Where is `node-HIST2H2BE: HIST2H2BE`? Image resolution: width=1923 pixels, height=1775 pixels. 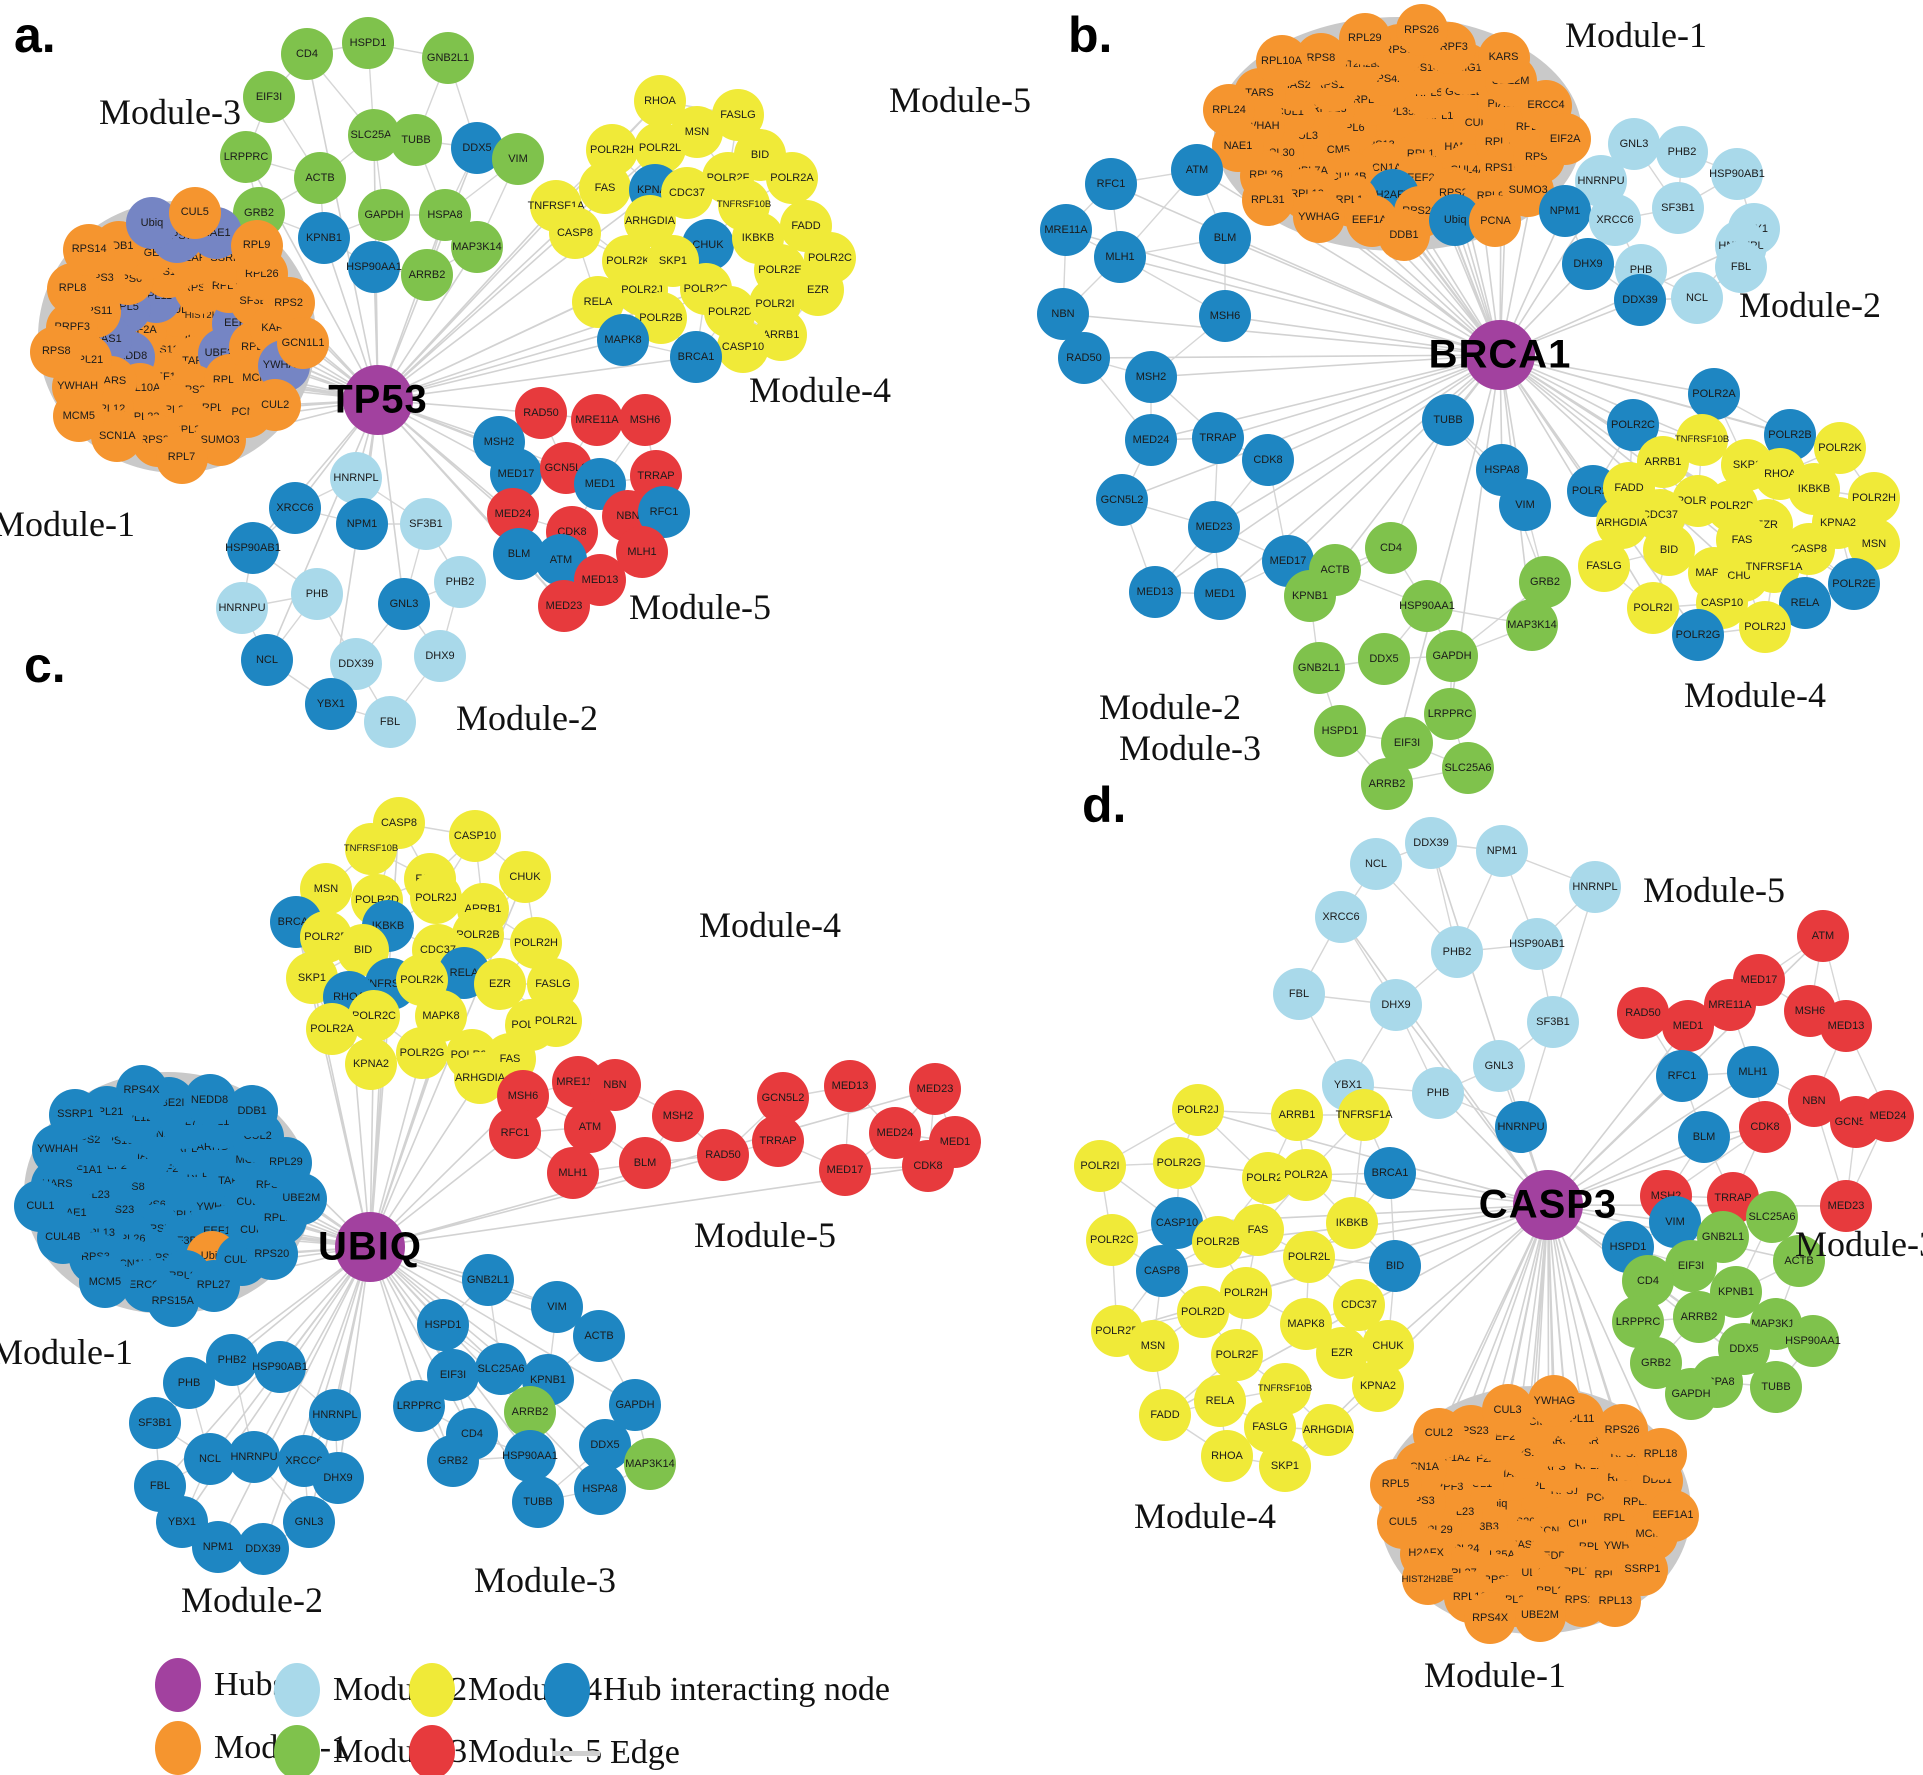 node-HIST2H2BE: HIST2H2BE is located at coordinates (1427, 1579).